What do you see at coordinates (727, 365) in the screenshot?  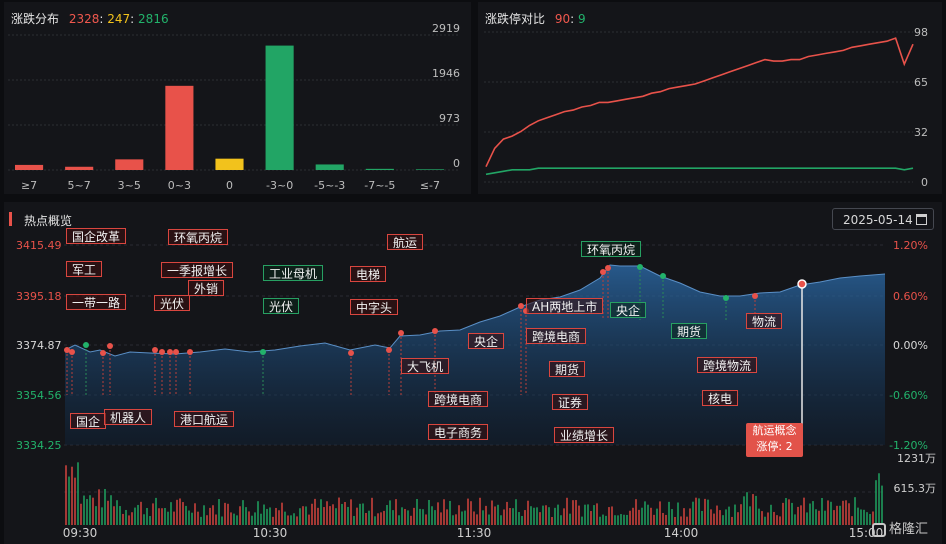 I see `concept-tag: 跨境物流` at bounding box center [727, 365].